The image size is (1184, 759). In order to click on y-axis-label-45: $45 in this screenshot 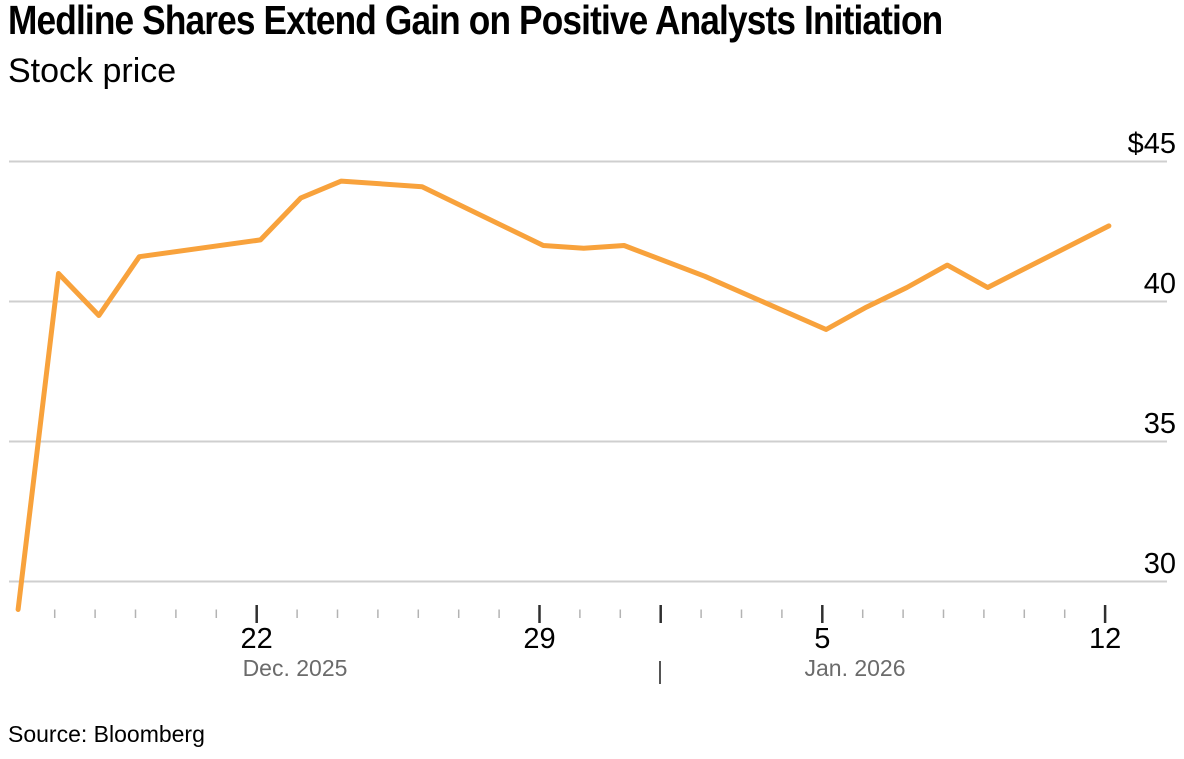, I will do `click(1151, 143)`.